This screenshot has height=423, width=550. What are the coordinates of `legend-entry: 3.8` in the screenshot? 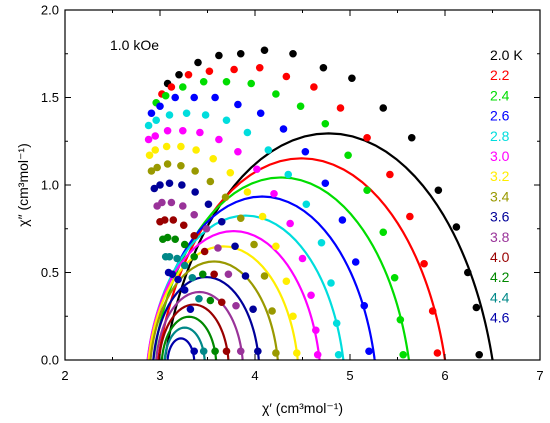 It's located at (500, 237).